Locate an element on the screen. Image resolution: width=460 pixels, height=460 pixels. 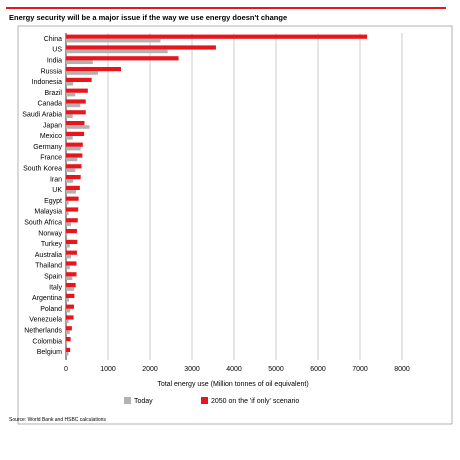
bar-2050-canada is located at coordinates (76, 101).